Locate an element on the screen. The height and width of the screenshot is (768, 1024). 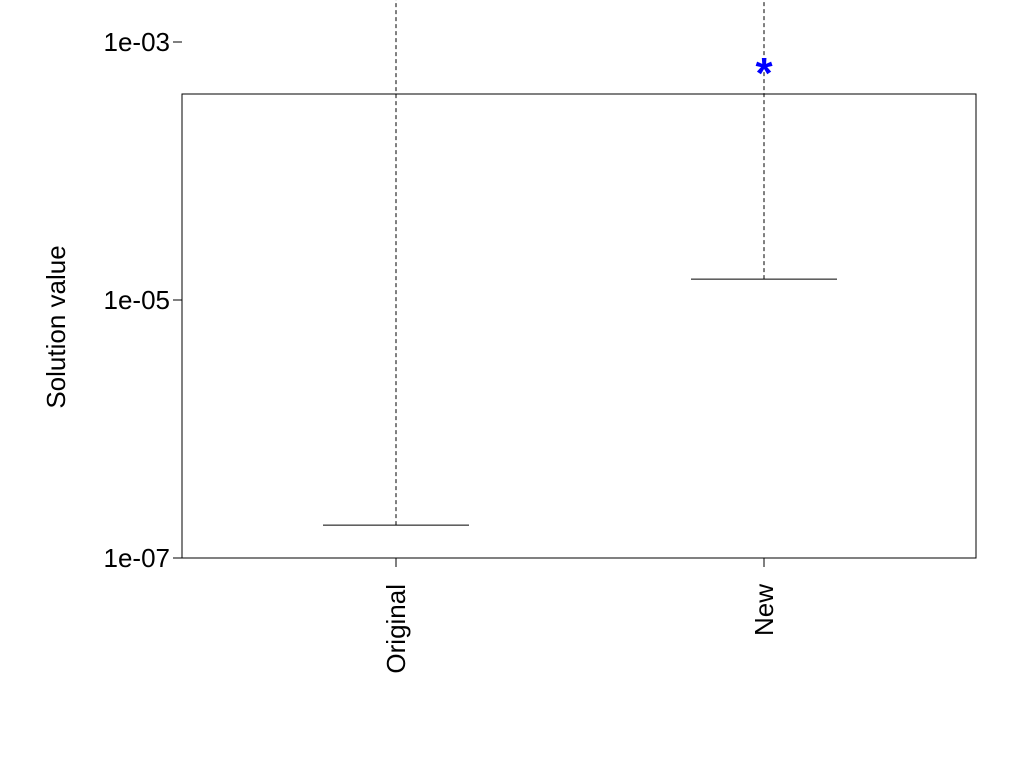
y-axis-label: Solution value is located at coordinates (56, 326).